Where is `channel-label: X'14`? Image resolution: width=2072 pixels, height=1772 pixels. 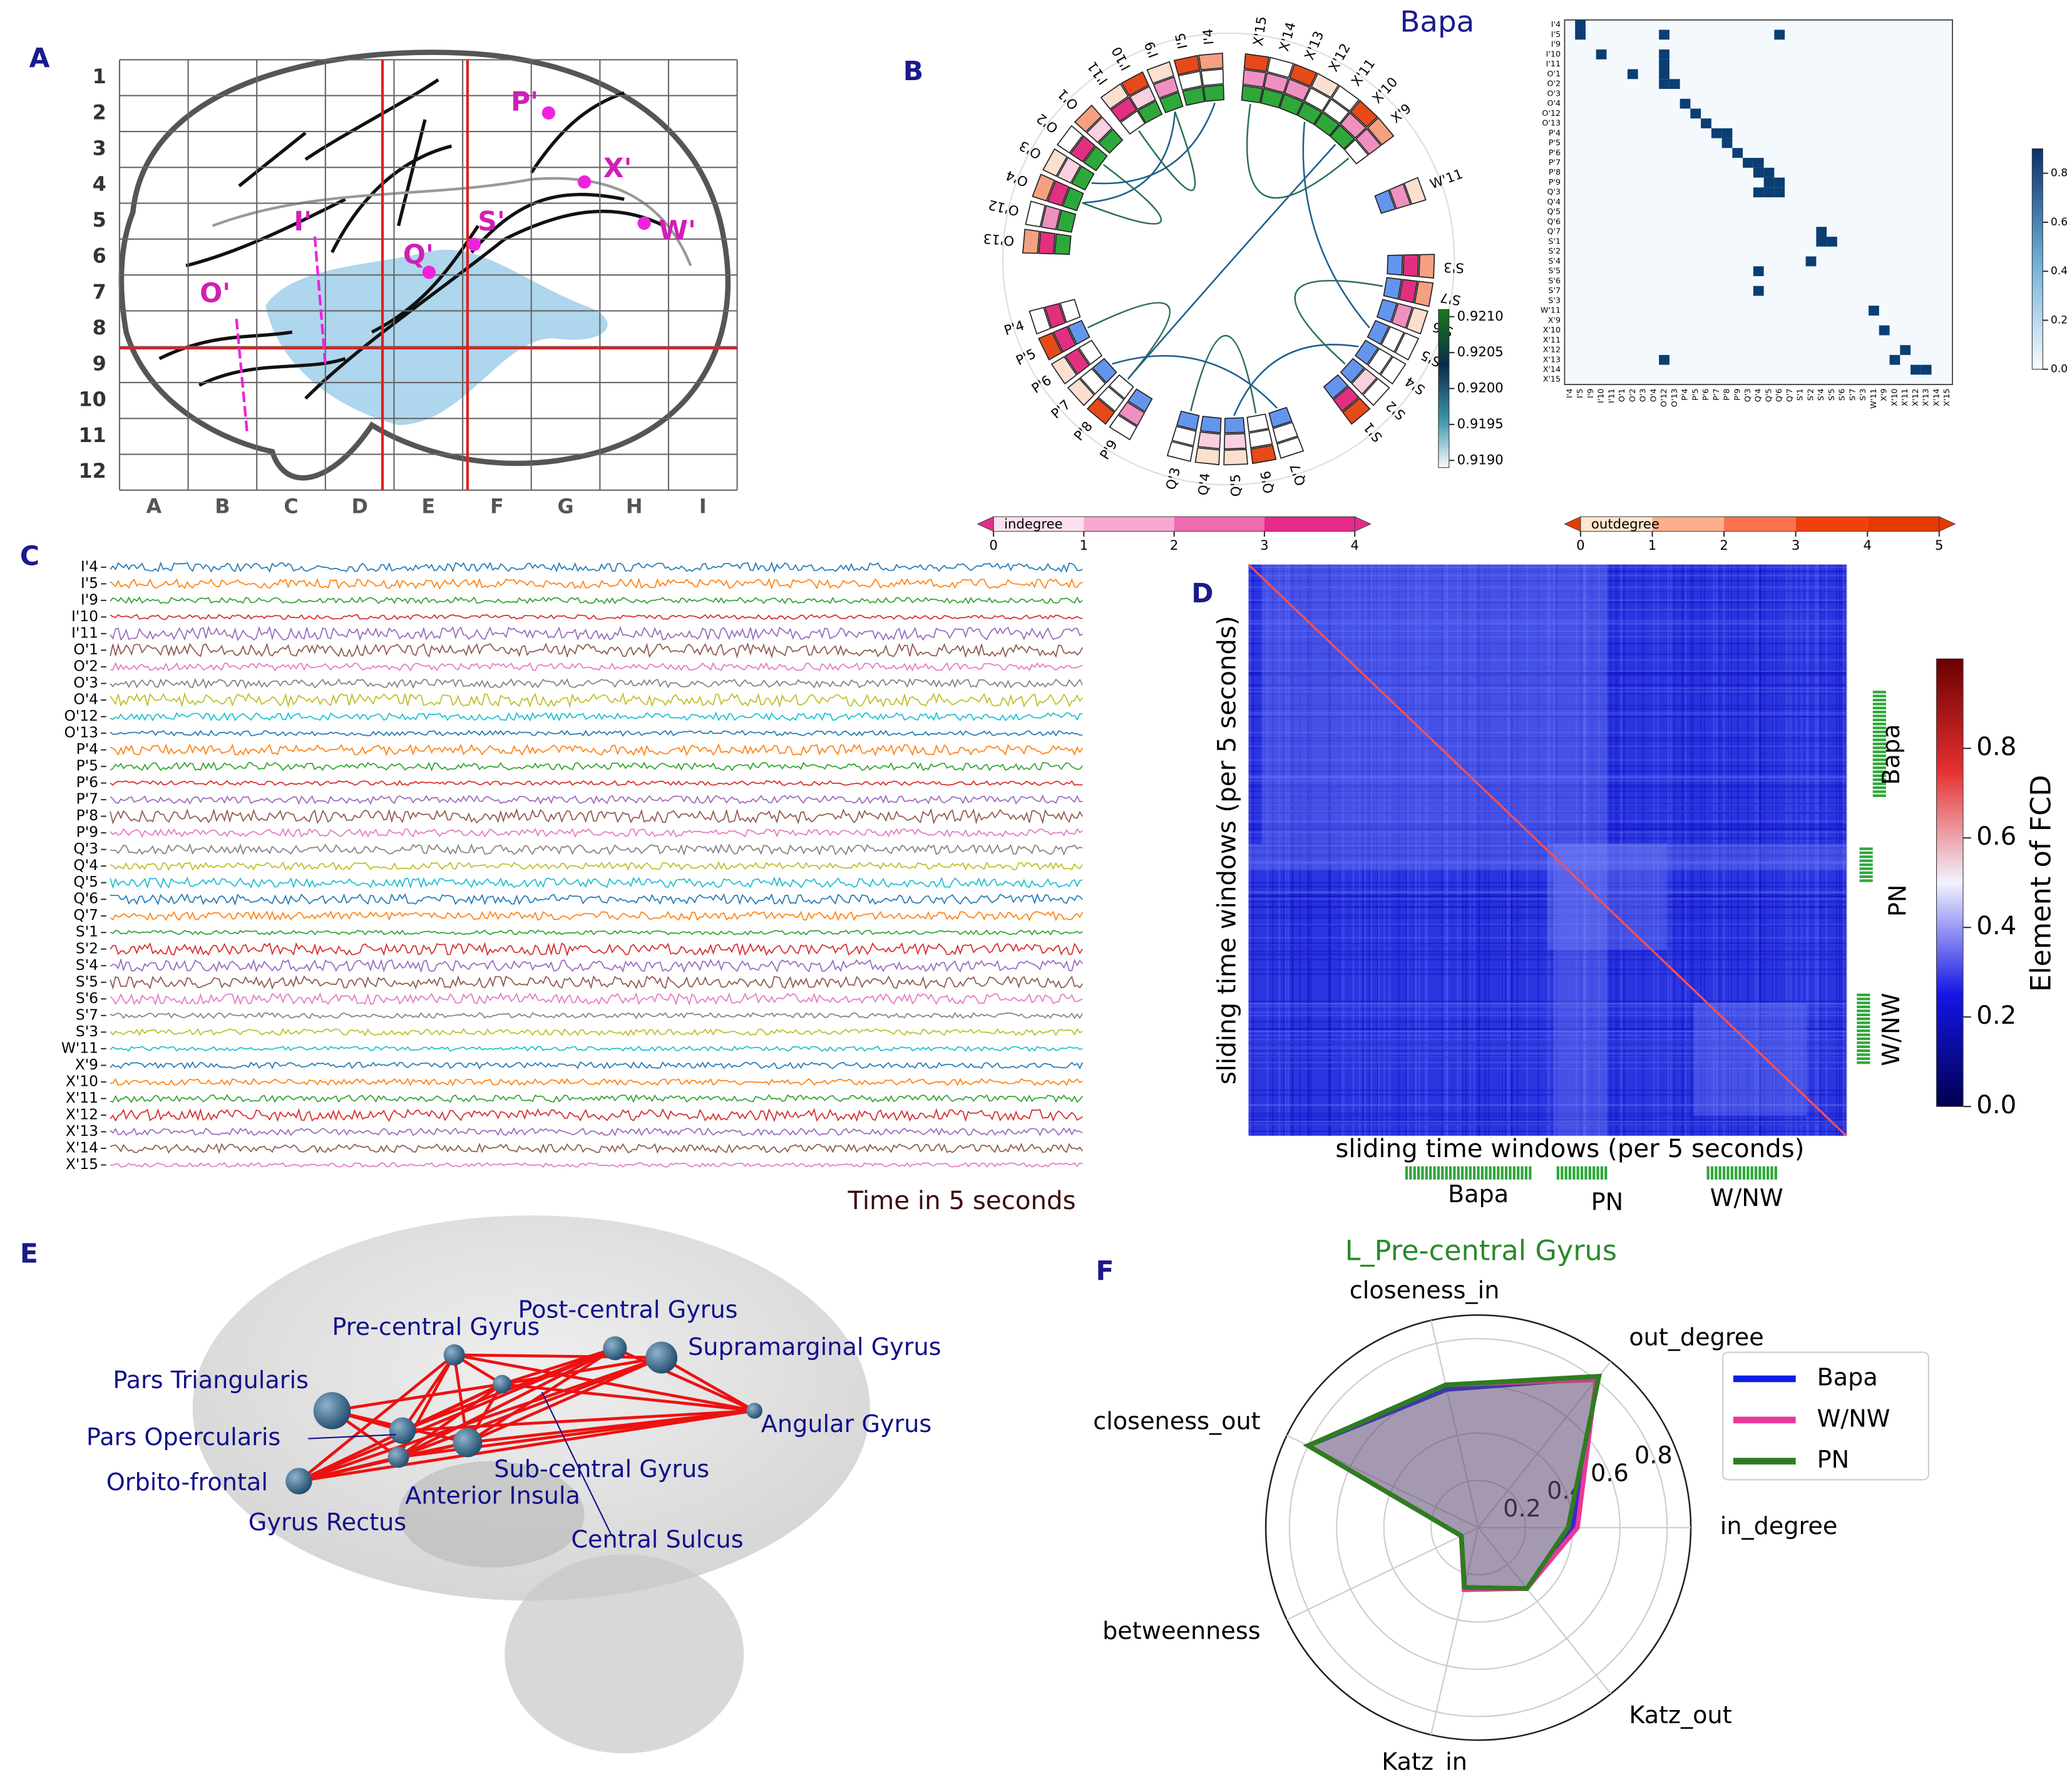 channel-label: X'14 is located at coordinates (82, 1147).